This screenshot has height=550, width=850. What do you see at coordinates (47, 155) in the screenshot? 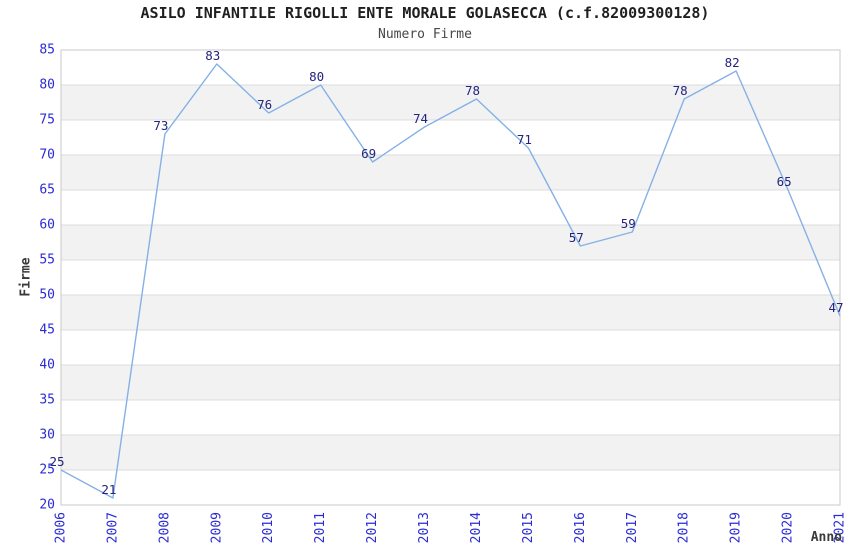
I see `y-tick-label: 70` at bounding box center [47, 155].